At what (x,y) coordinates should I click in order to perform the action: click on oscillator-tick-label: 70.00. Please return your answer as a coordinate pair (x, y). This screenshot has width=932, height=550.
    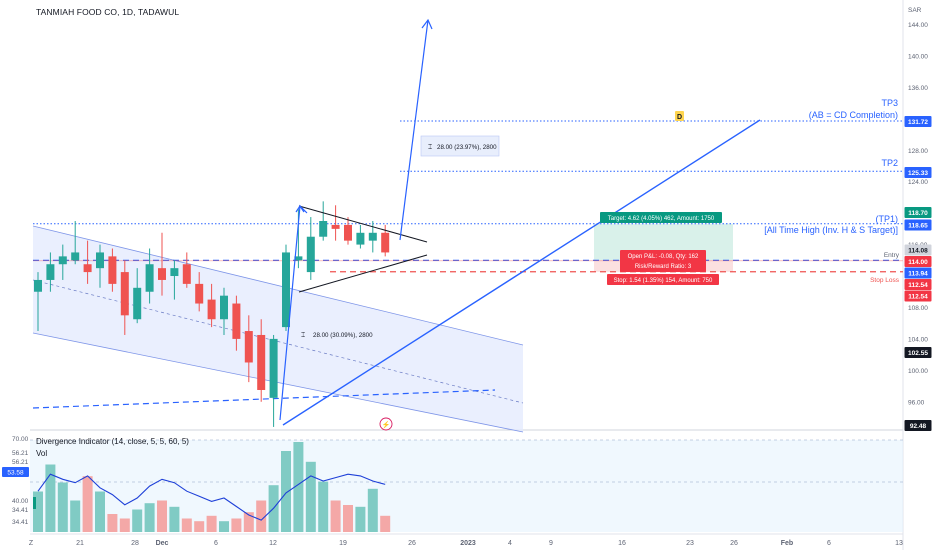
    Looking at the image, I should click on (20, 439).